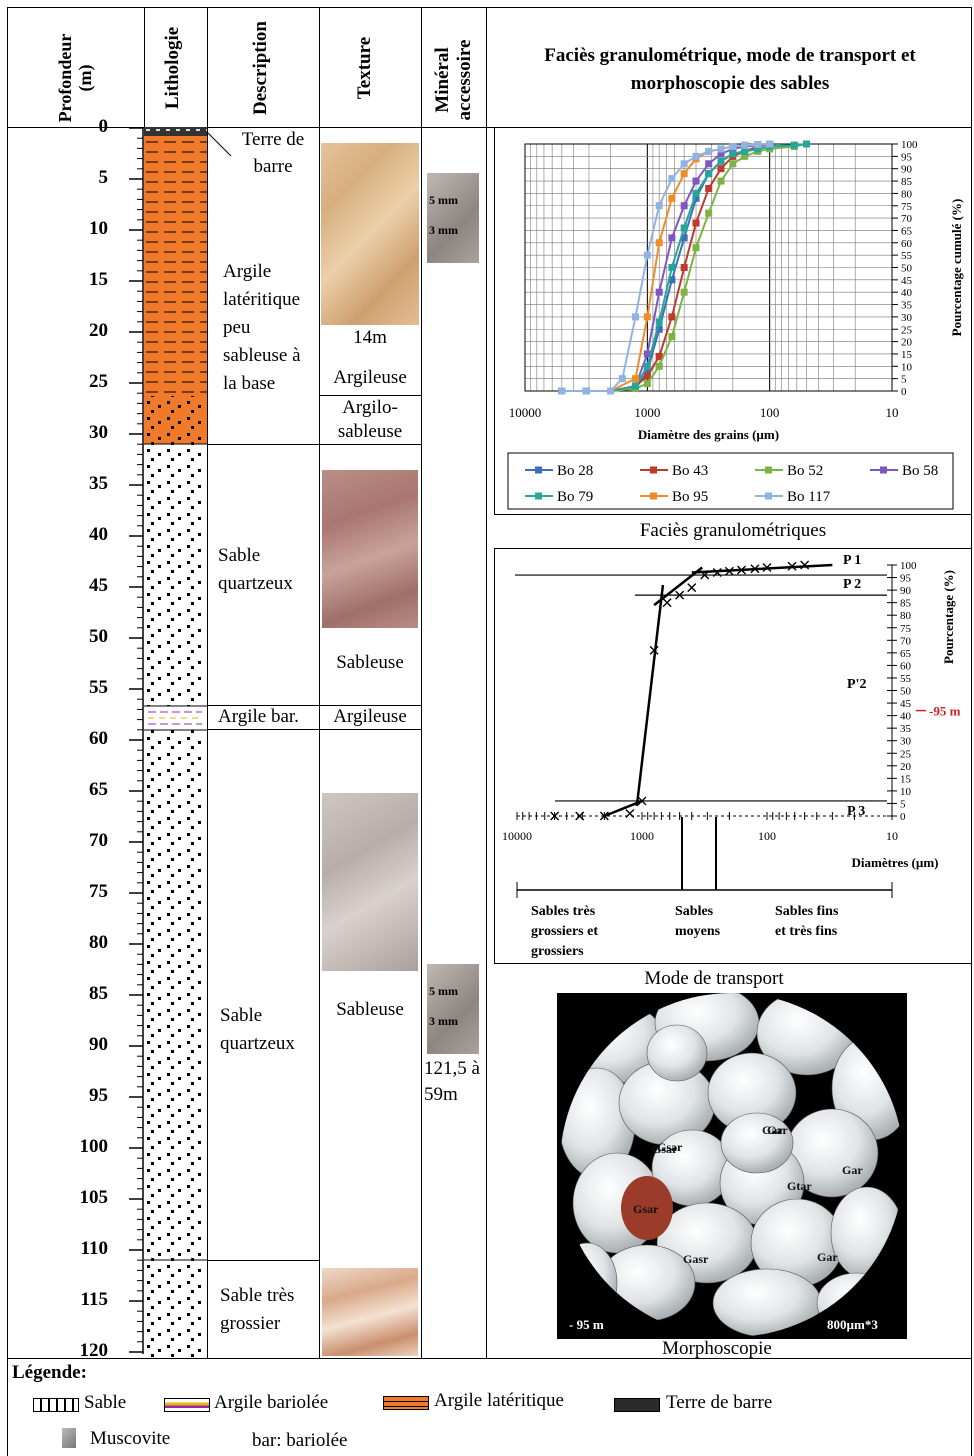  I want to click on header-bottom-border, so click(489, 127).